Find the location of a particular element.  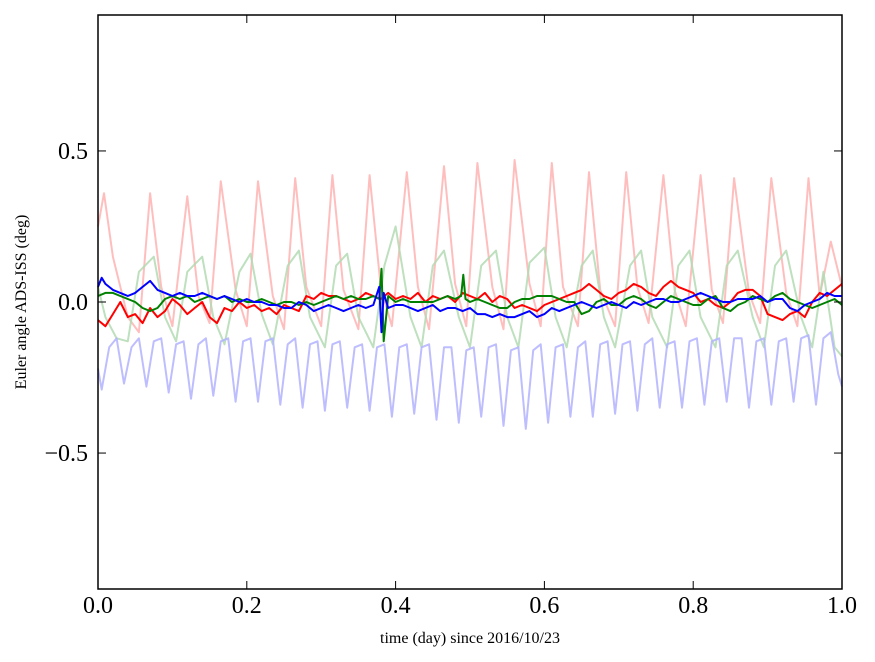

y-tick-label: 0.0 is located at coordinates (73, 303).